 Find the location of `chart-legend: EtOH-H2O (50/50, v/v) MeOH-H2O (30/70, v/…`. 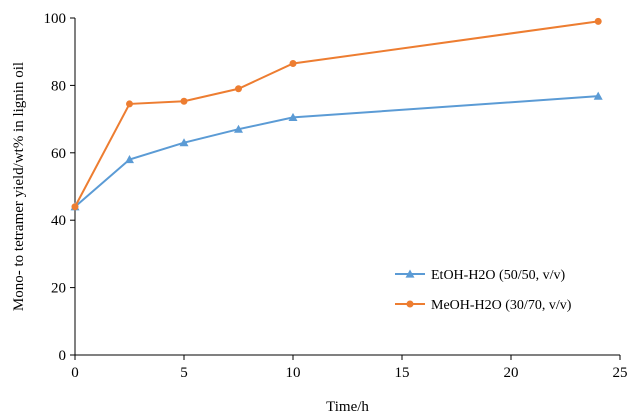

chart-legend: EtOH-H2O (50/50, v/v) MeOH-H2O (30/70, v/… is located at coordinates (483, 290).